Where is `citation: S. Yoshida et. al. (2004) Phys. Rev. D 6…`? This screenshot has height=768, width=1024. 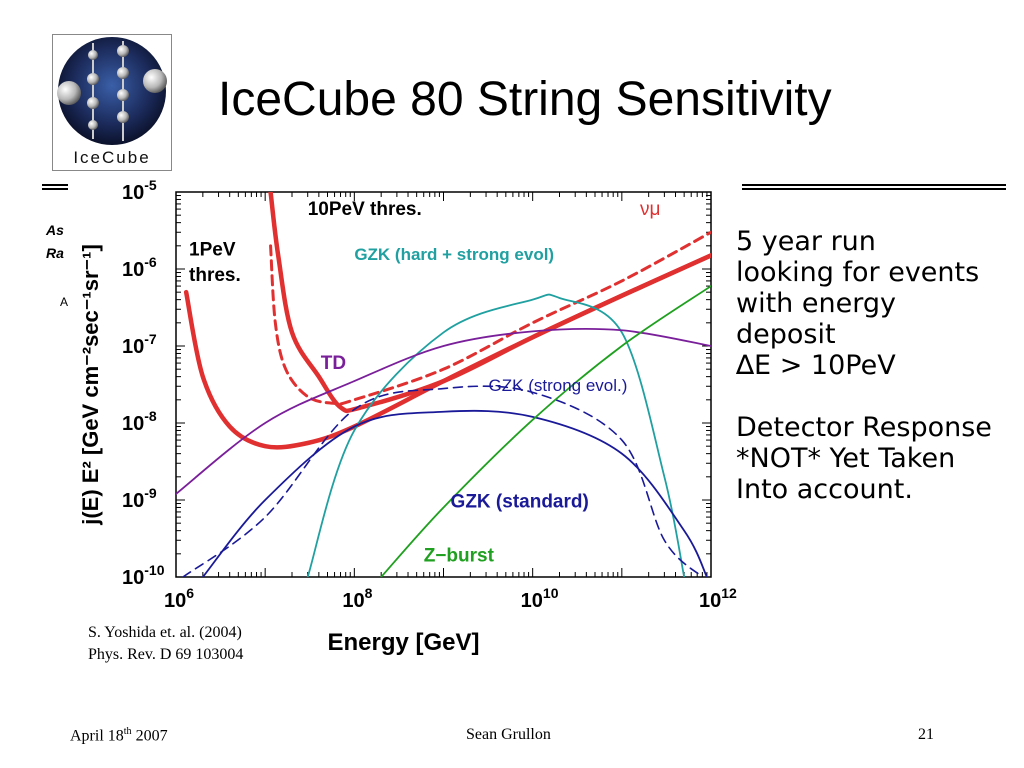
citation: S. Yoshida et. al. (2004) Phys. Rev. D 6… is located at coordinates (165, 644).